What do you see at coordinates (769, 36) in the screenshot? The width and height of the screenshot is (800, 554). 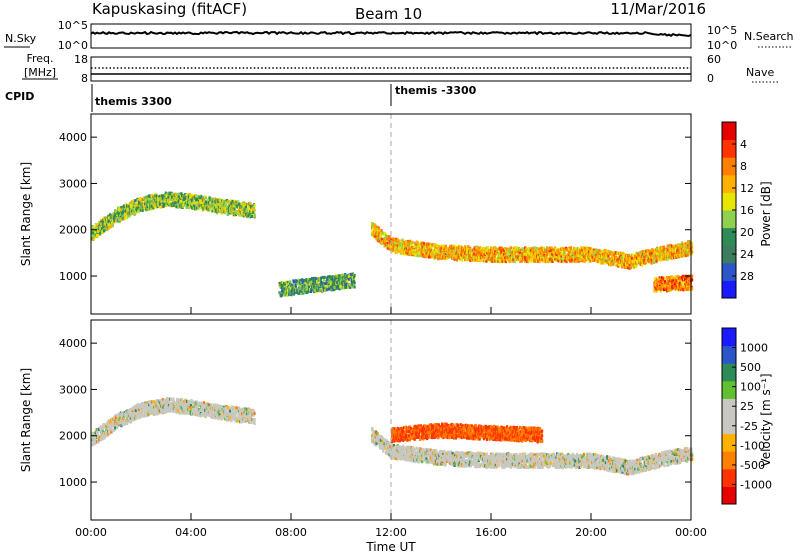 I see `nsearch-label: N.Search` at bounding box center [769, 36].